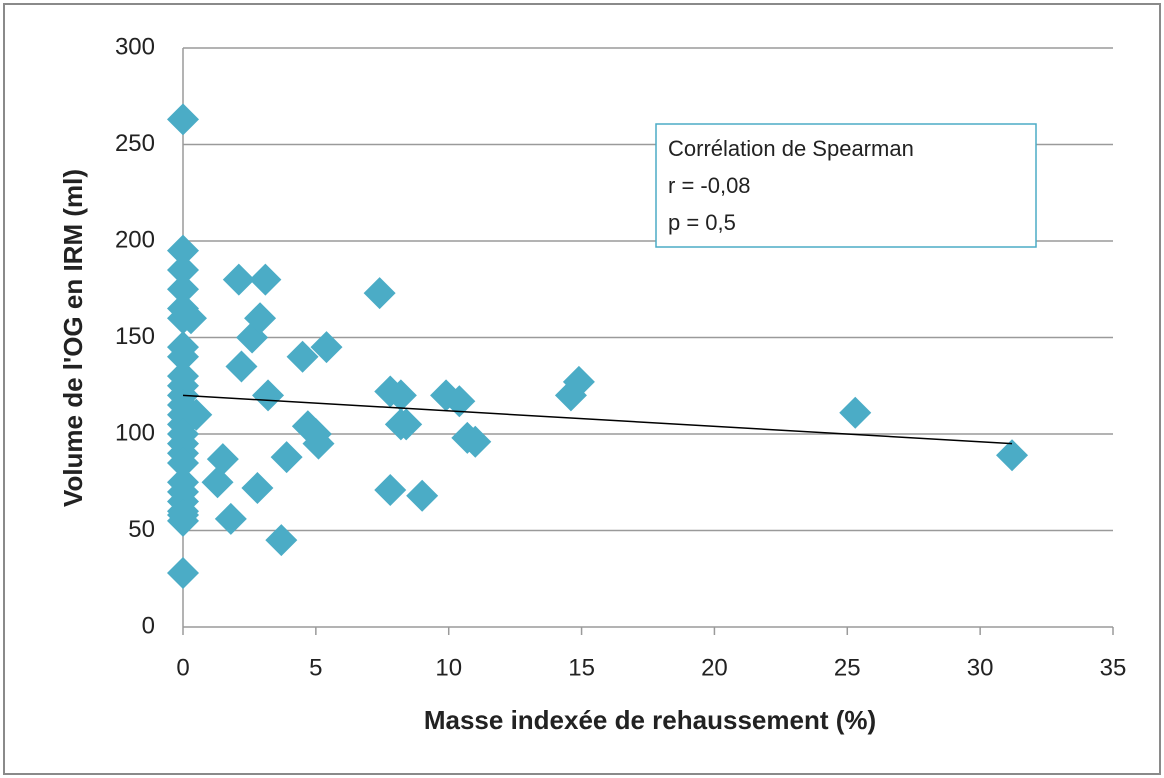 Image resolution: width=1164 pixels, height=778 pixels. What do you see at coordinates (791, 148) in the screenshot?
I see `annotation-text: Corrélation de Spearman` at bounding box center [791, 148].